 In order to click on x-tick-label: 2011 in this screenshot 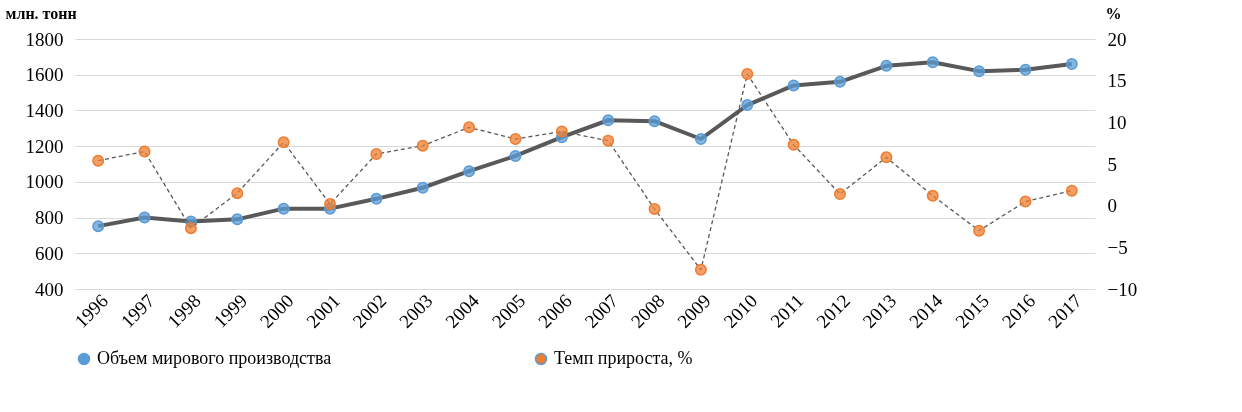, I will do `click(787, 311)`.